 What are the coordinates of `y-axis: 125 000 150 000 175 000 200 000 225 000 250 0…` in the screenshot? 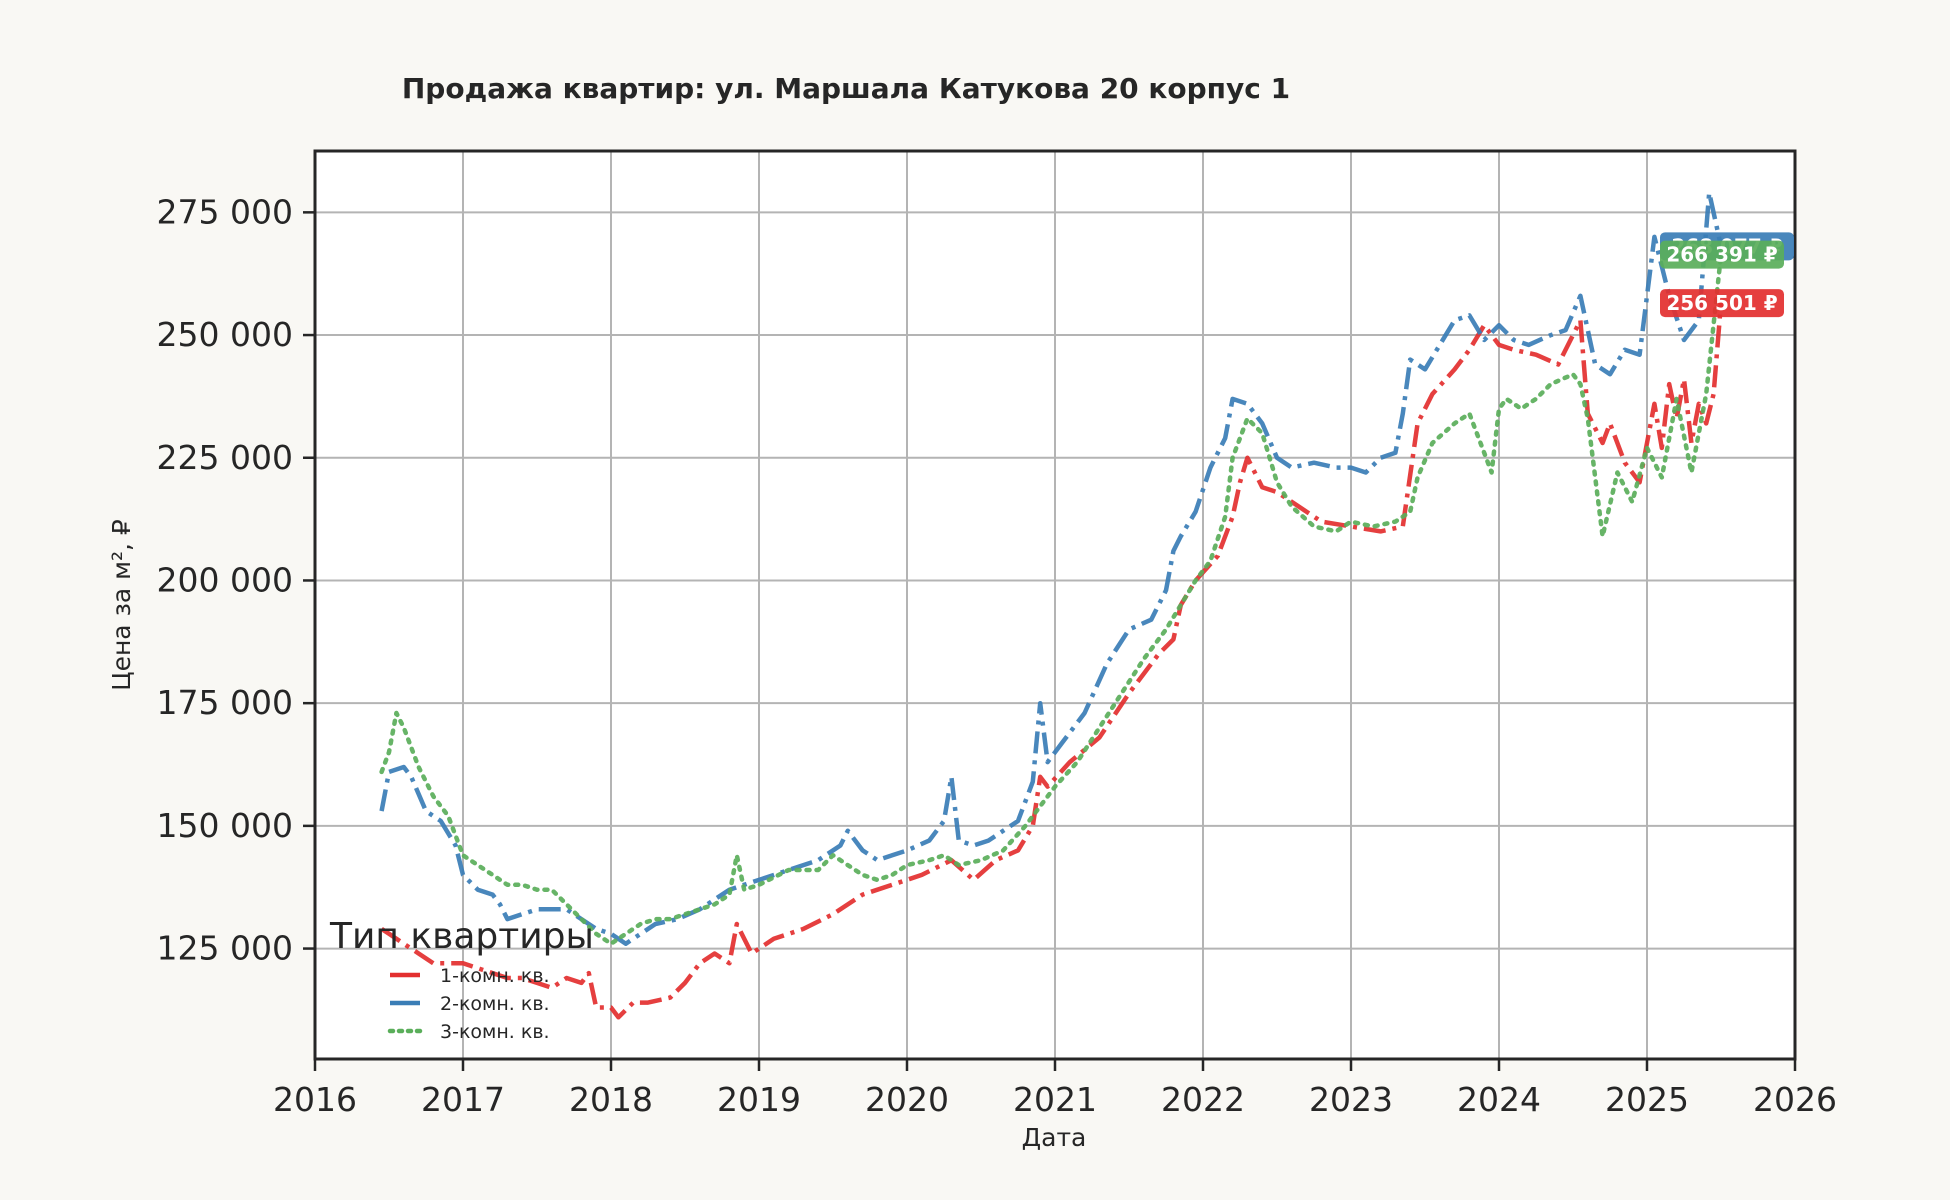 It's located at (236, 580).